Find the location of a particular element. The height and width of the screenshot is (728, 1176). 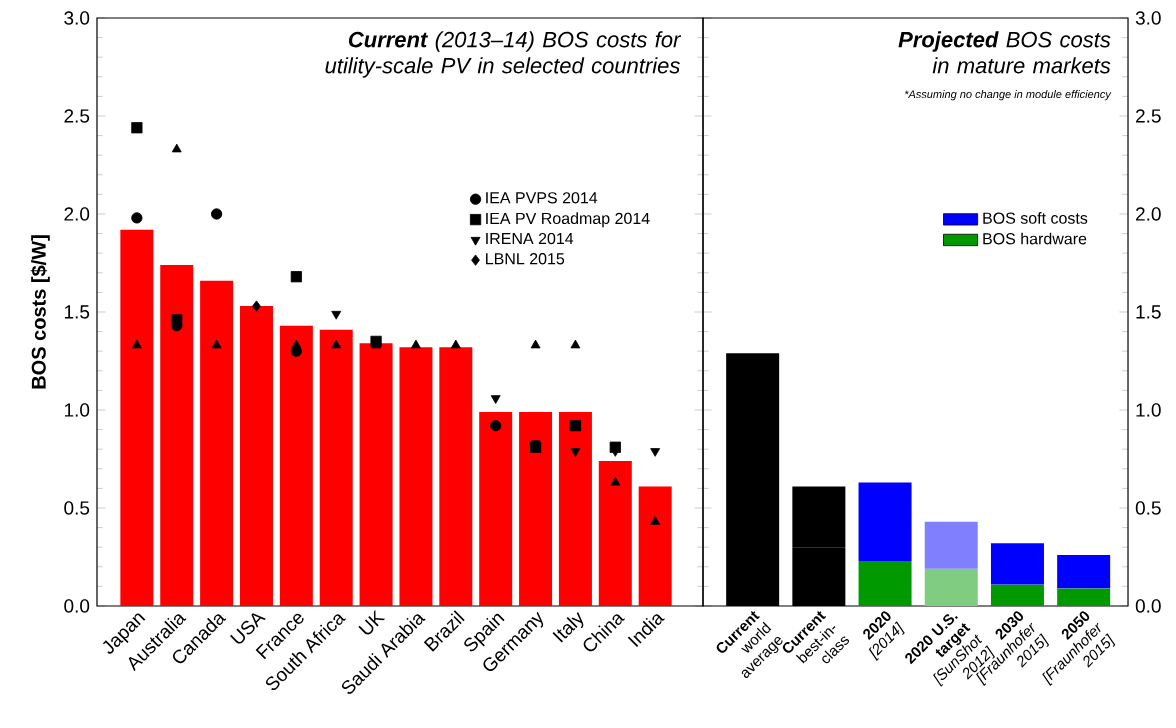

legend-label: IEA PVPS 2014 is located at coordinates (542, 198).